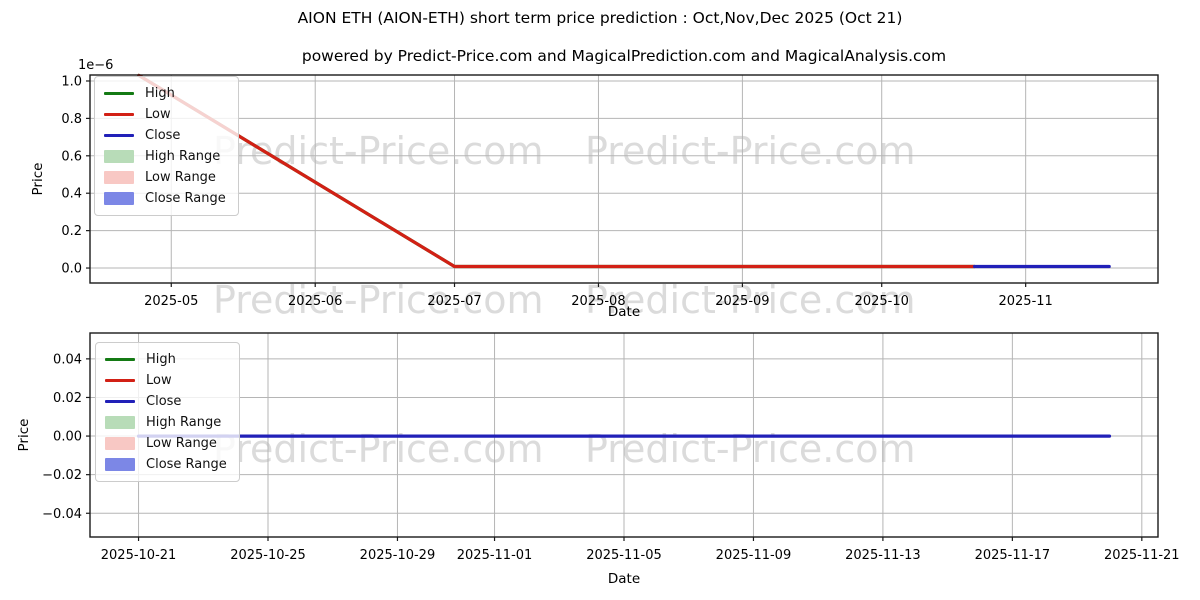  I want to click on x-tick-label: 2025-08, so click(598, 301).